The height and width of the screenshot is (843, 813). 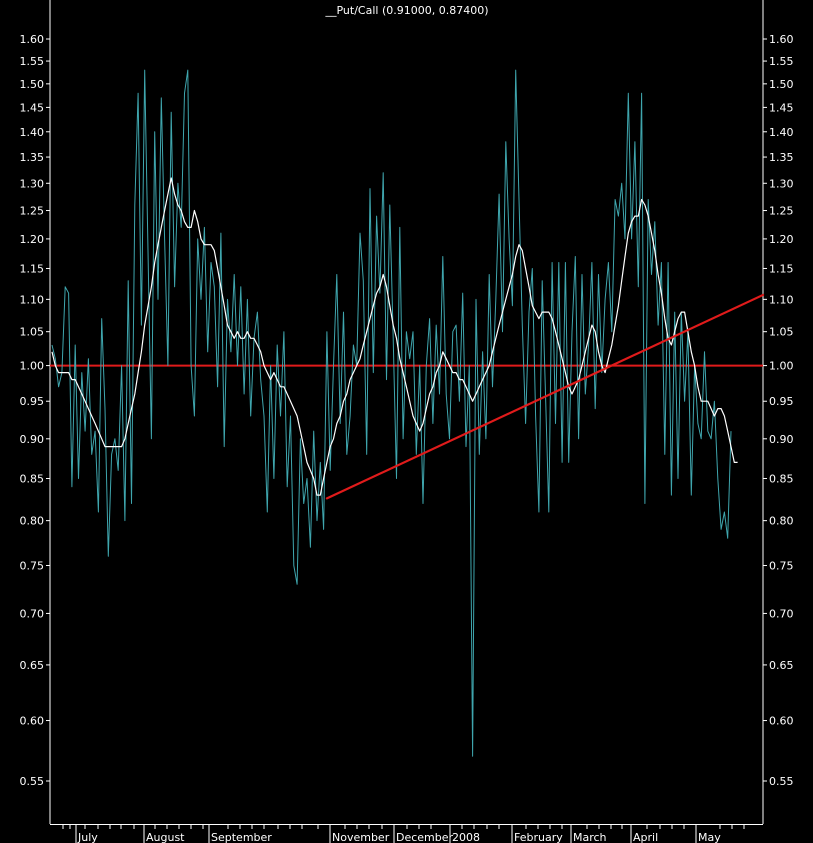 What do you see at coordinates (781, 665) in the screenshot?
I see `y-tick-label-right: 0.65` at bounding box center [781, 665].